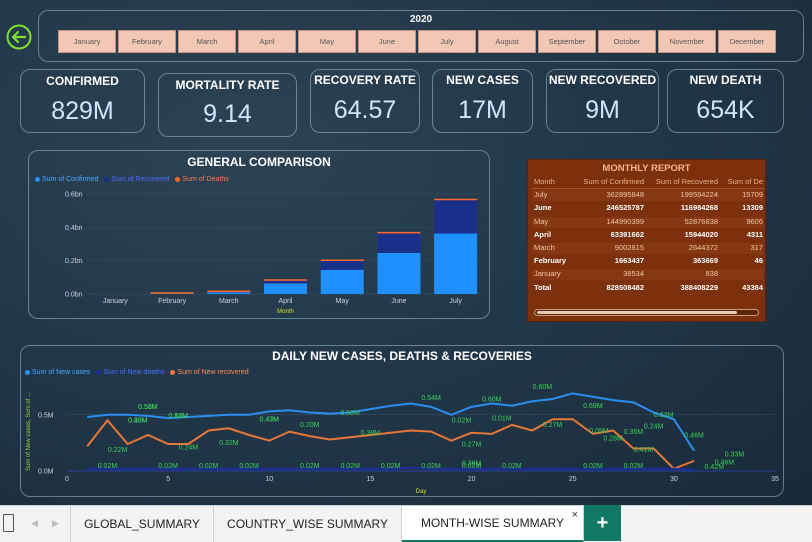  Describe the element at coordinates (747, 41) in the screenshot. I see `month-button-december: December` at that location.